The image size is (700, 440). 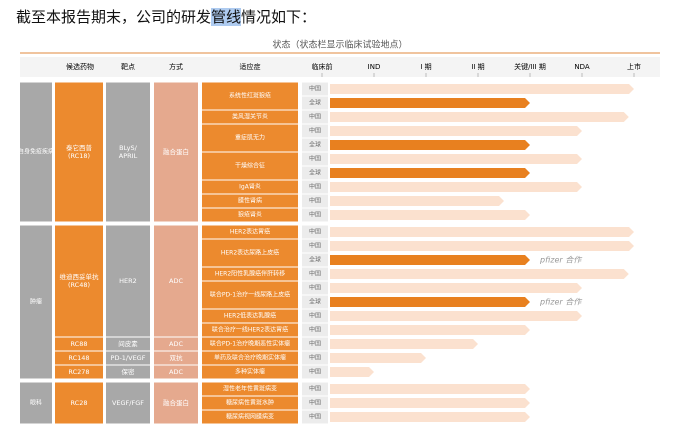 What do you see at coordinates (582, 67) in the screenshot?
I see `stage-label: NDA` at bounding box center [582, 67].